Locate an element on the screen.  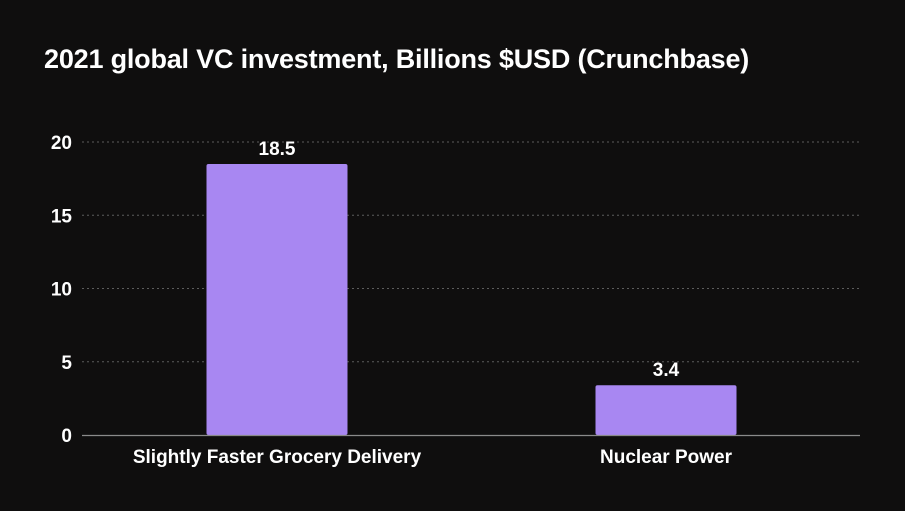
y-axis-tick-labels: 0 5 10 15 20 is located at coordinates (62, 290).